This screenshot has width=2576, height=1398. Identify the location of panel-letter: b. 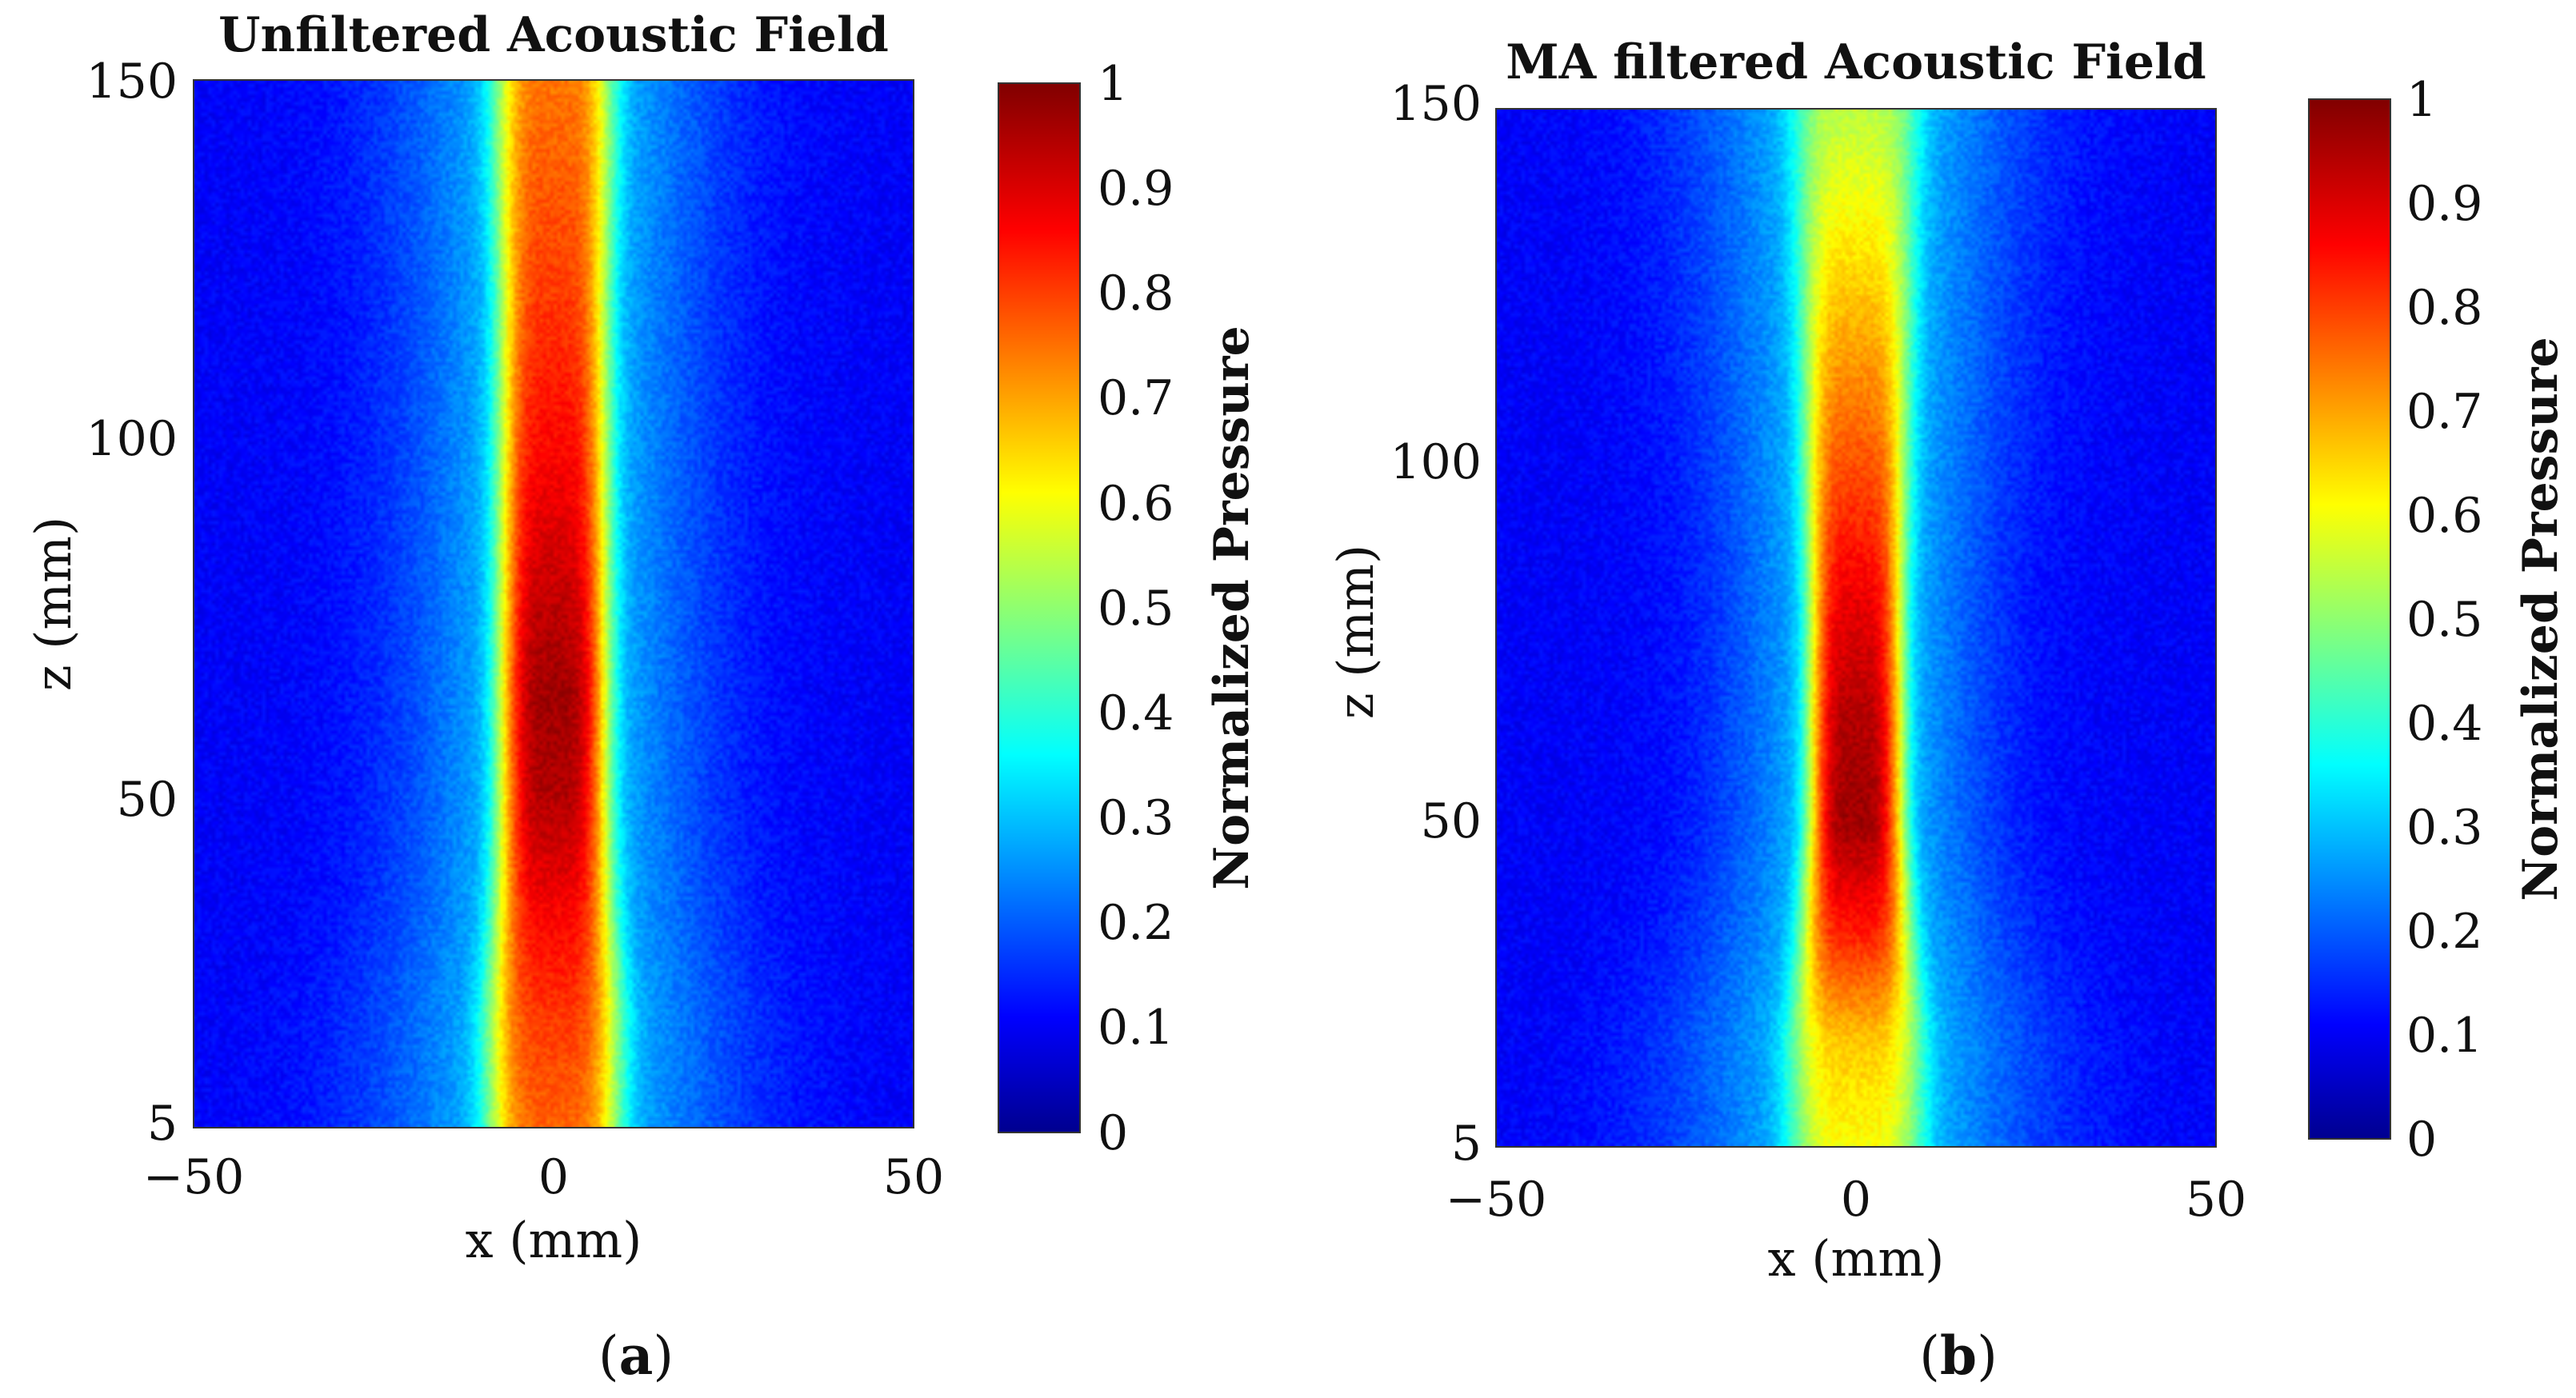
(1958, 1355).